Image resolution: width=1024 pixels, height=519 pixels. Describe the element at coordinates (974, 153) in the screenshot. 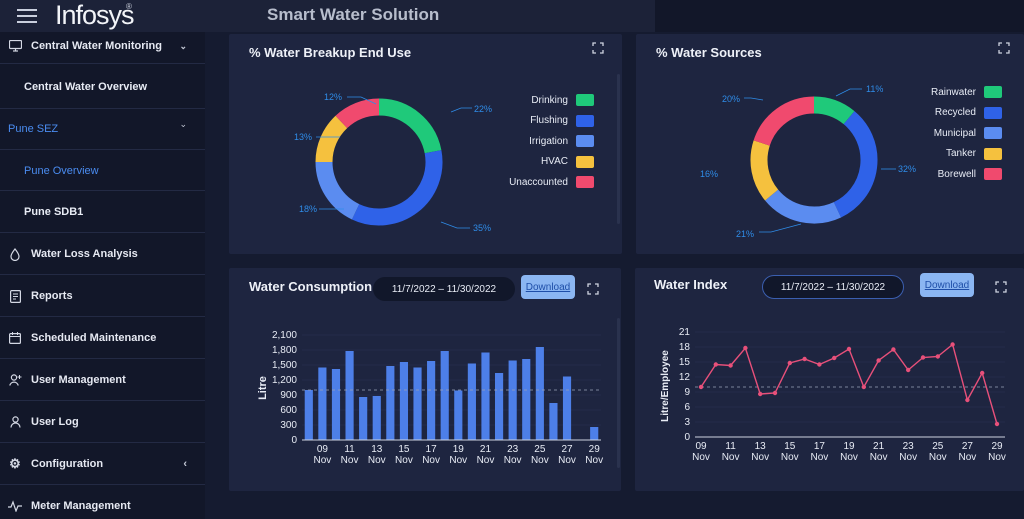

I see `legend-item-tanker: Tanker` at that location.